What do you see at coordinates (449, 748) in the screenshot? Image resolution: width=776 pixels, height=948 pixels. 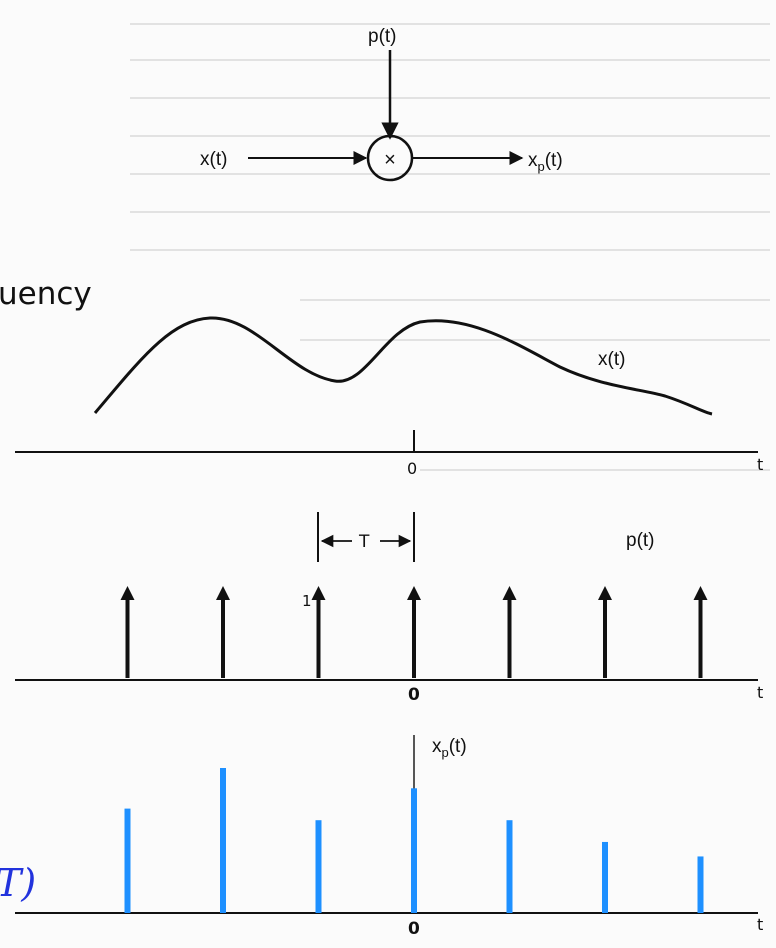 I see `sampled-signal-label: xp(t)` at bounding box center [449, 748].